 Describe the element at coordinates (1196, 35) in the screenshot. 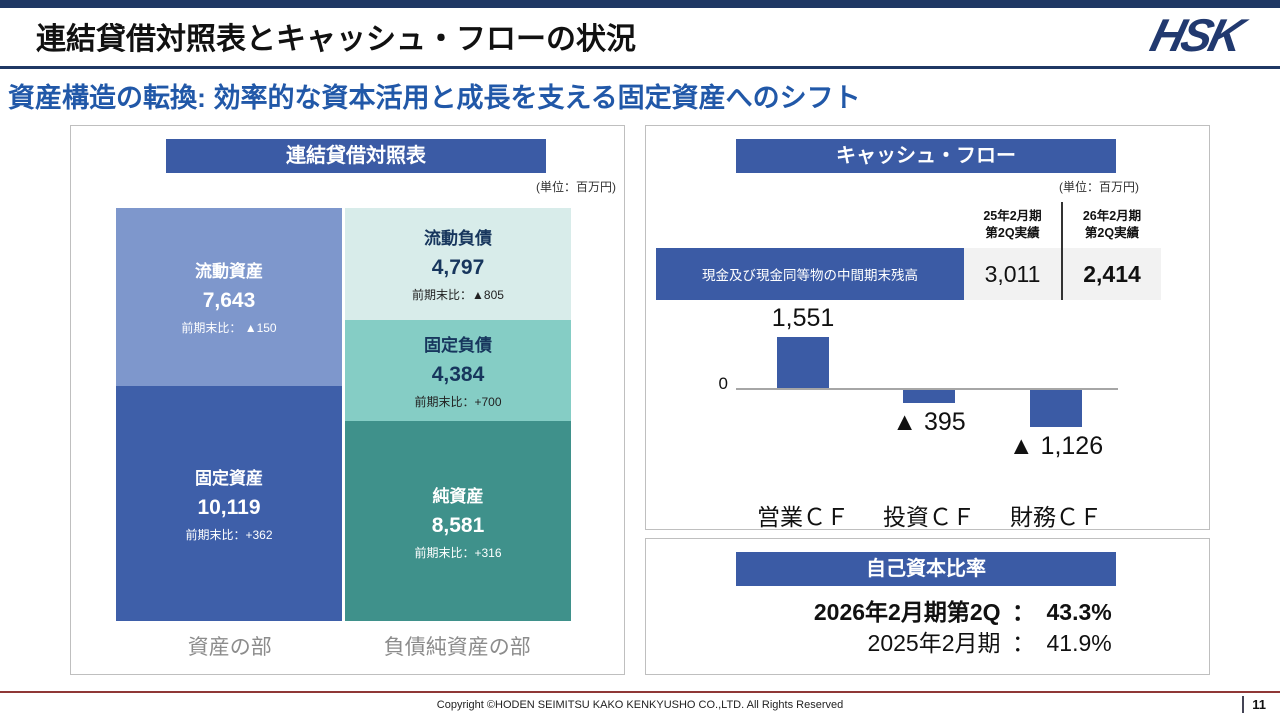

I see `company-logo: HSK` at that location.